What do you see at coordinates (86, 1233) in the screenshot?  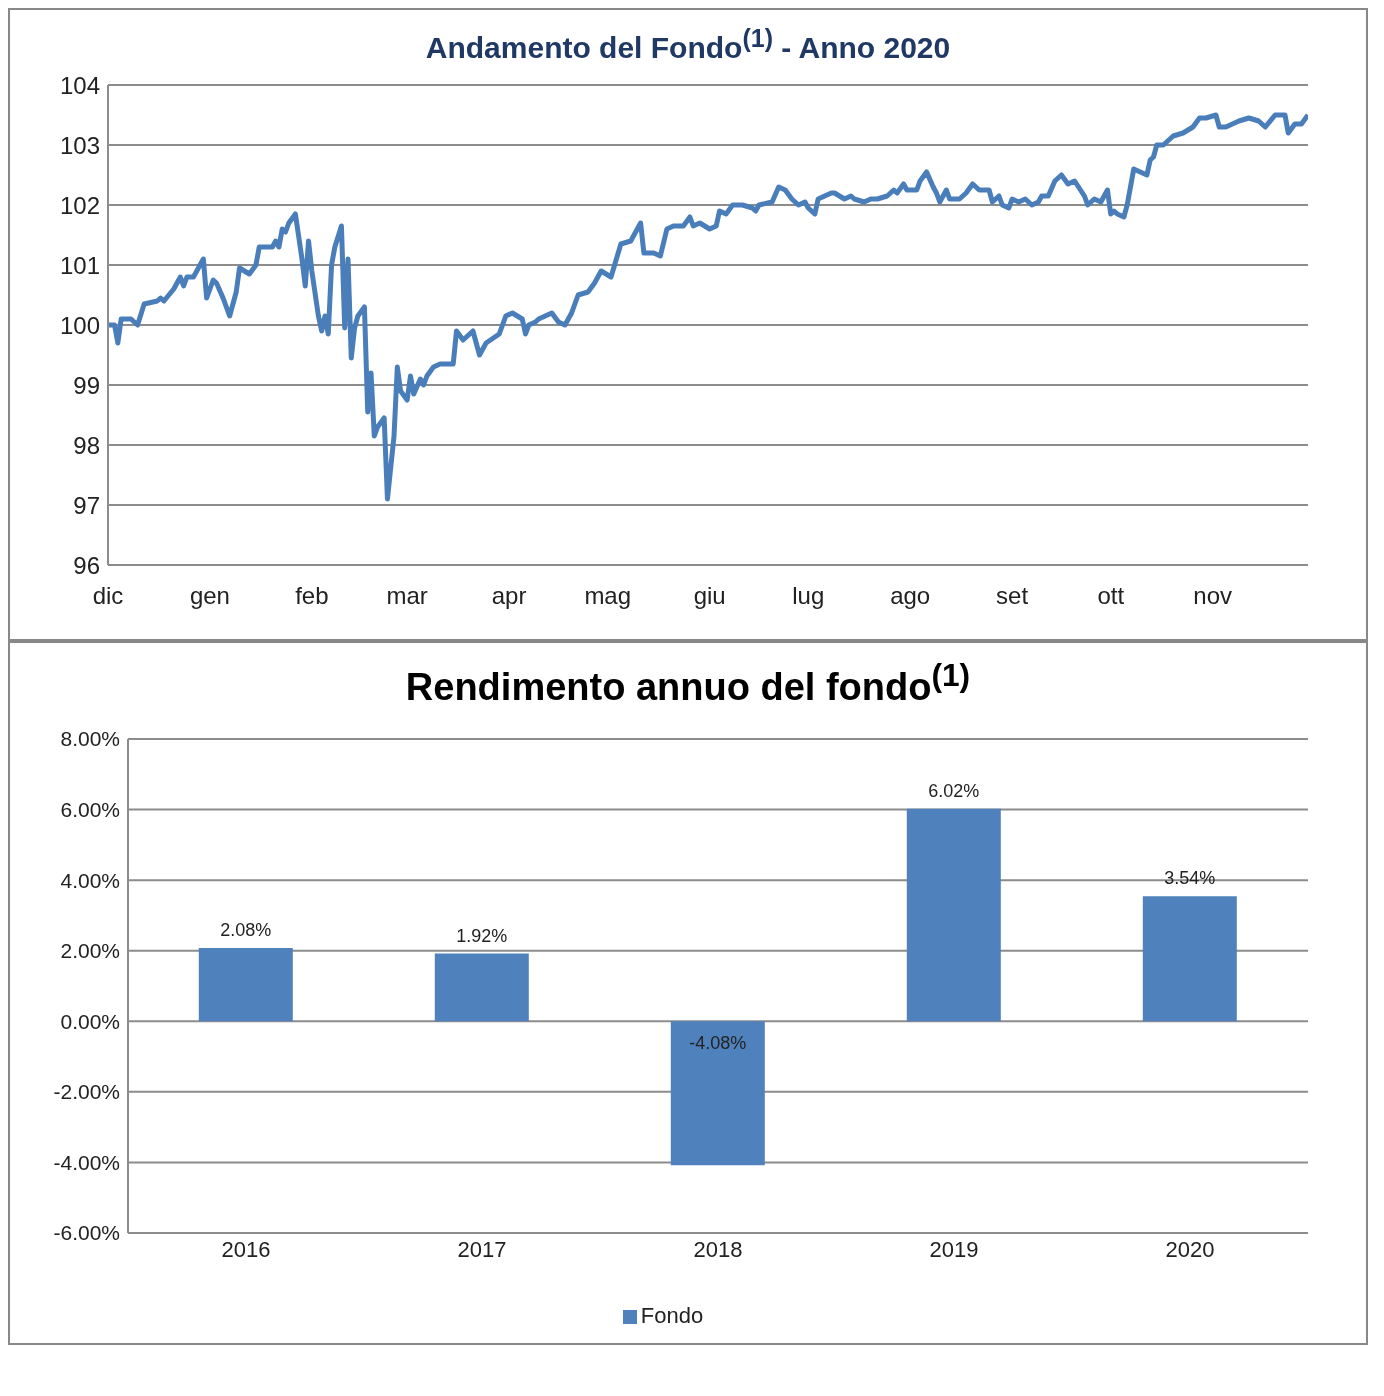 I see `y-tick-label: -6.00%` at bounding box center [86, 1233].